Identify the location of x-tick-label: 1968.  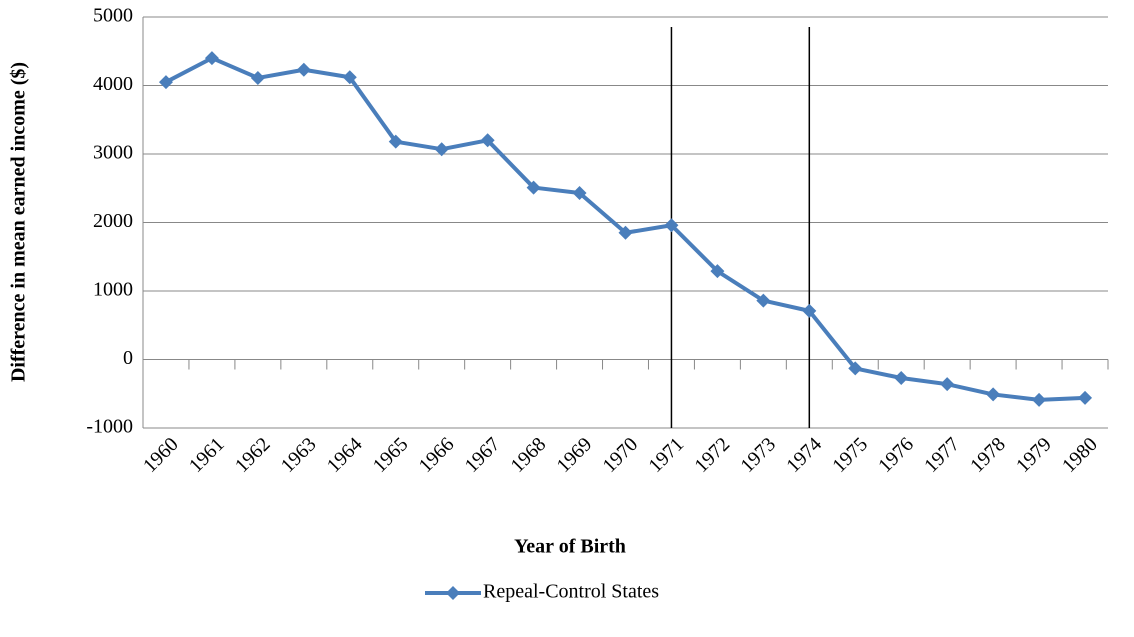
(529, 455).